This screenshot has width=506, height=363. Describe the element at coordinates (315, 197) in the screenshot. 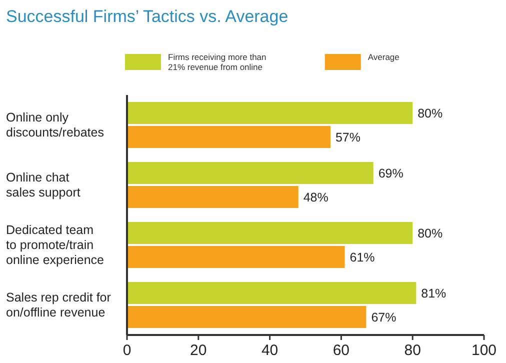

I see `data-label: 48%` at that location.